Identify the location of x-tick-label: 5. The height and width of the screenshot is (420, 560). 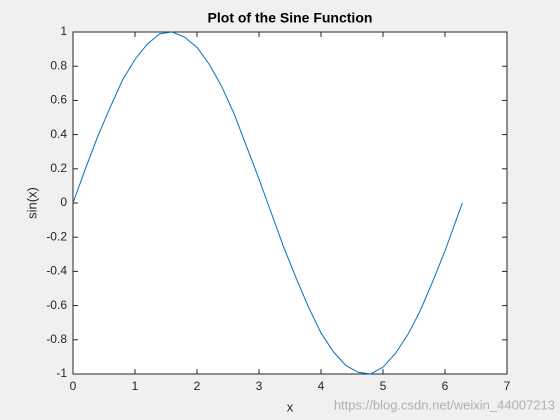
(383, 386).